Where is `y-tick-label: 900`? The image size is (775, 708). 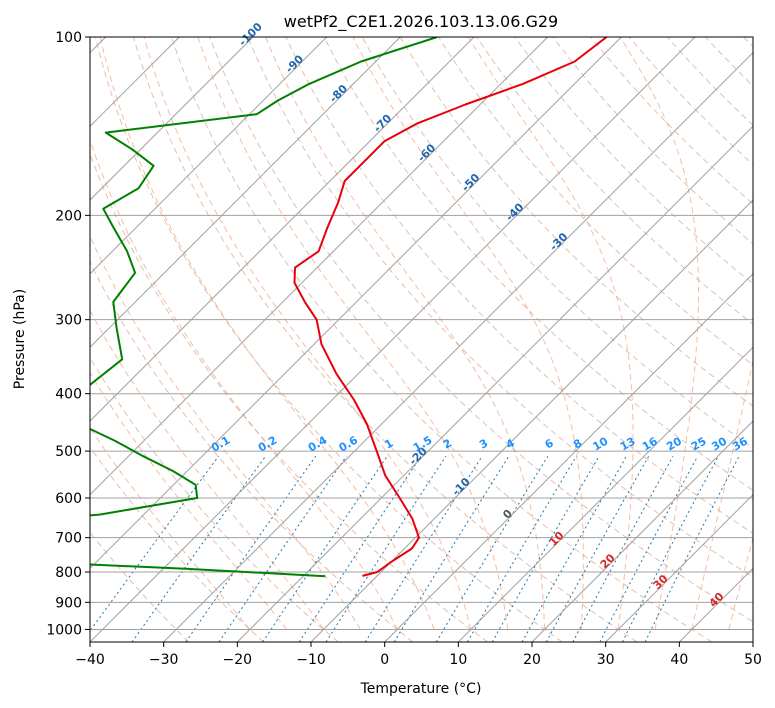
y-tick-label: 900 is located at coordinates (68, 603).